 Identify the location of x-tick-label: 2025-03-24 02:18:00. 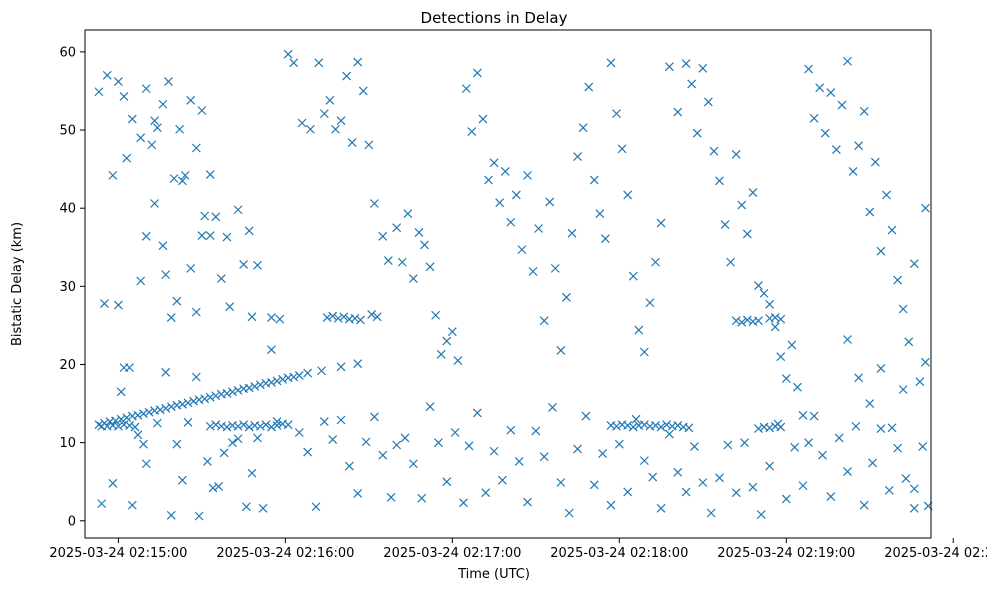
(619, 553).